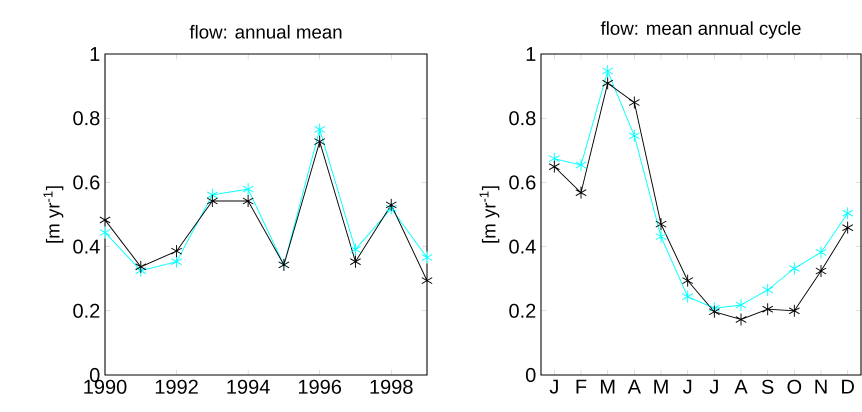 This screenshot has height=412, width=862. Describe the element at coordinates (768, 387) in the screenshot. I see `x-tick-label: S` at that location.